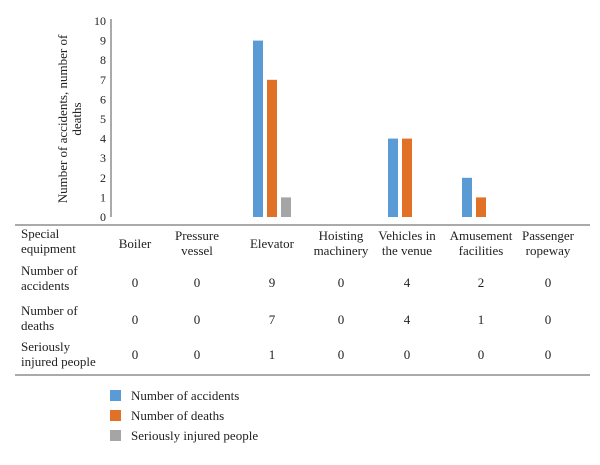 The width and height of the screenshot is (600, 465). Describe the element at coordinates (481, 207) in the screenshot. I see `bar-s1-c5` at that location.